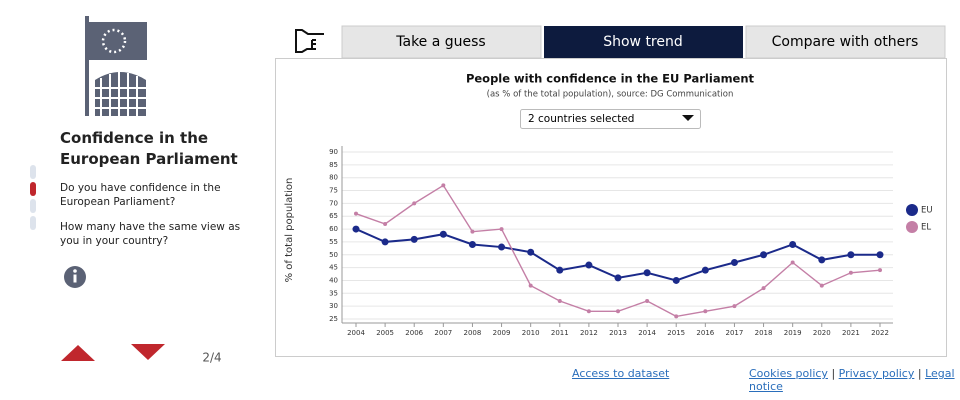 The height and width of the screenshot is (400, 960). What do you see at coordinates (385, 333) in the screenshot?
I see `x-tick-label: 2005` at bounding box center [385, 333].